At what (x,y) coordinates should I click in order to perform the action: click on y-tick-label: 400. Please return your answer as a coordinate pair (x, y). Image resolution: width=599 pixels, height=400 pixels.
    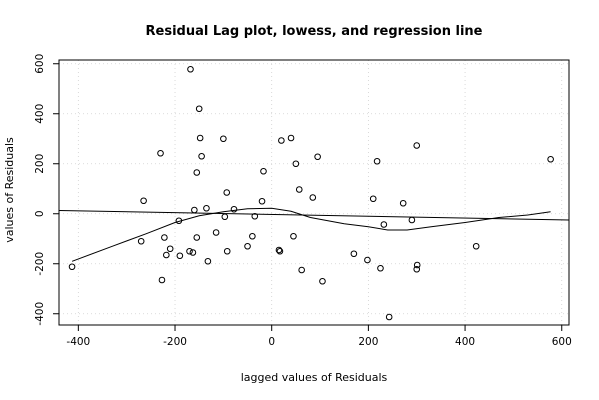
    Looking at the image, I should click on (40, 114).